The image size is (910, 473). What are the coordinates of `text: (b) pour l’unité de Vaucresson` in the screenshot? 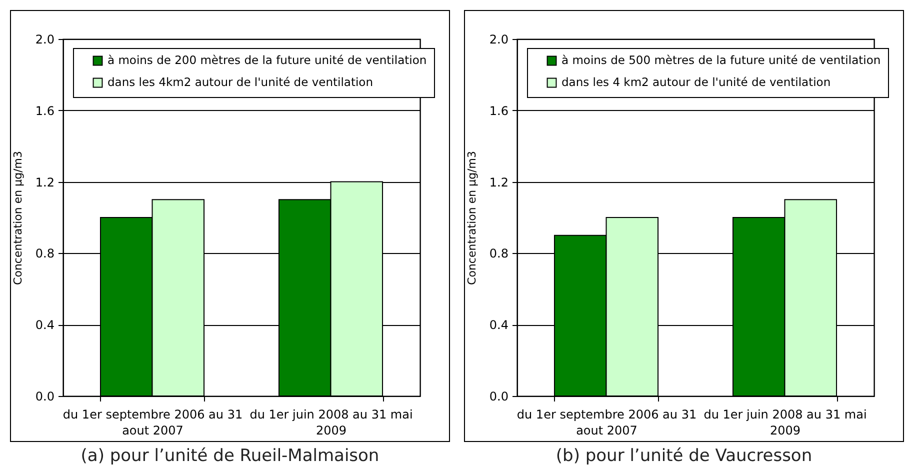 It's located at (684, 456).